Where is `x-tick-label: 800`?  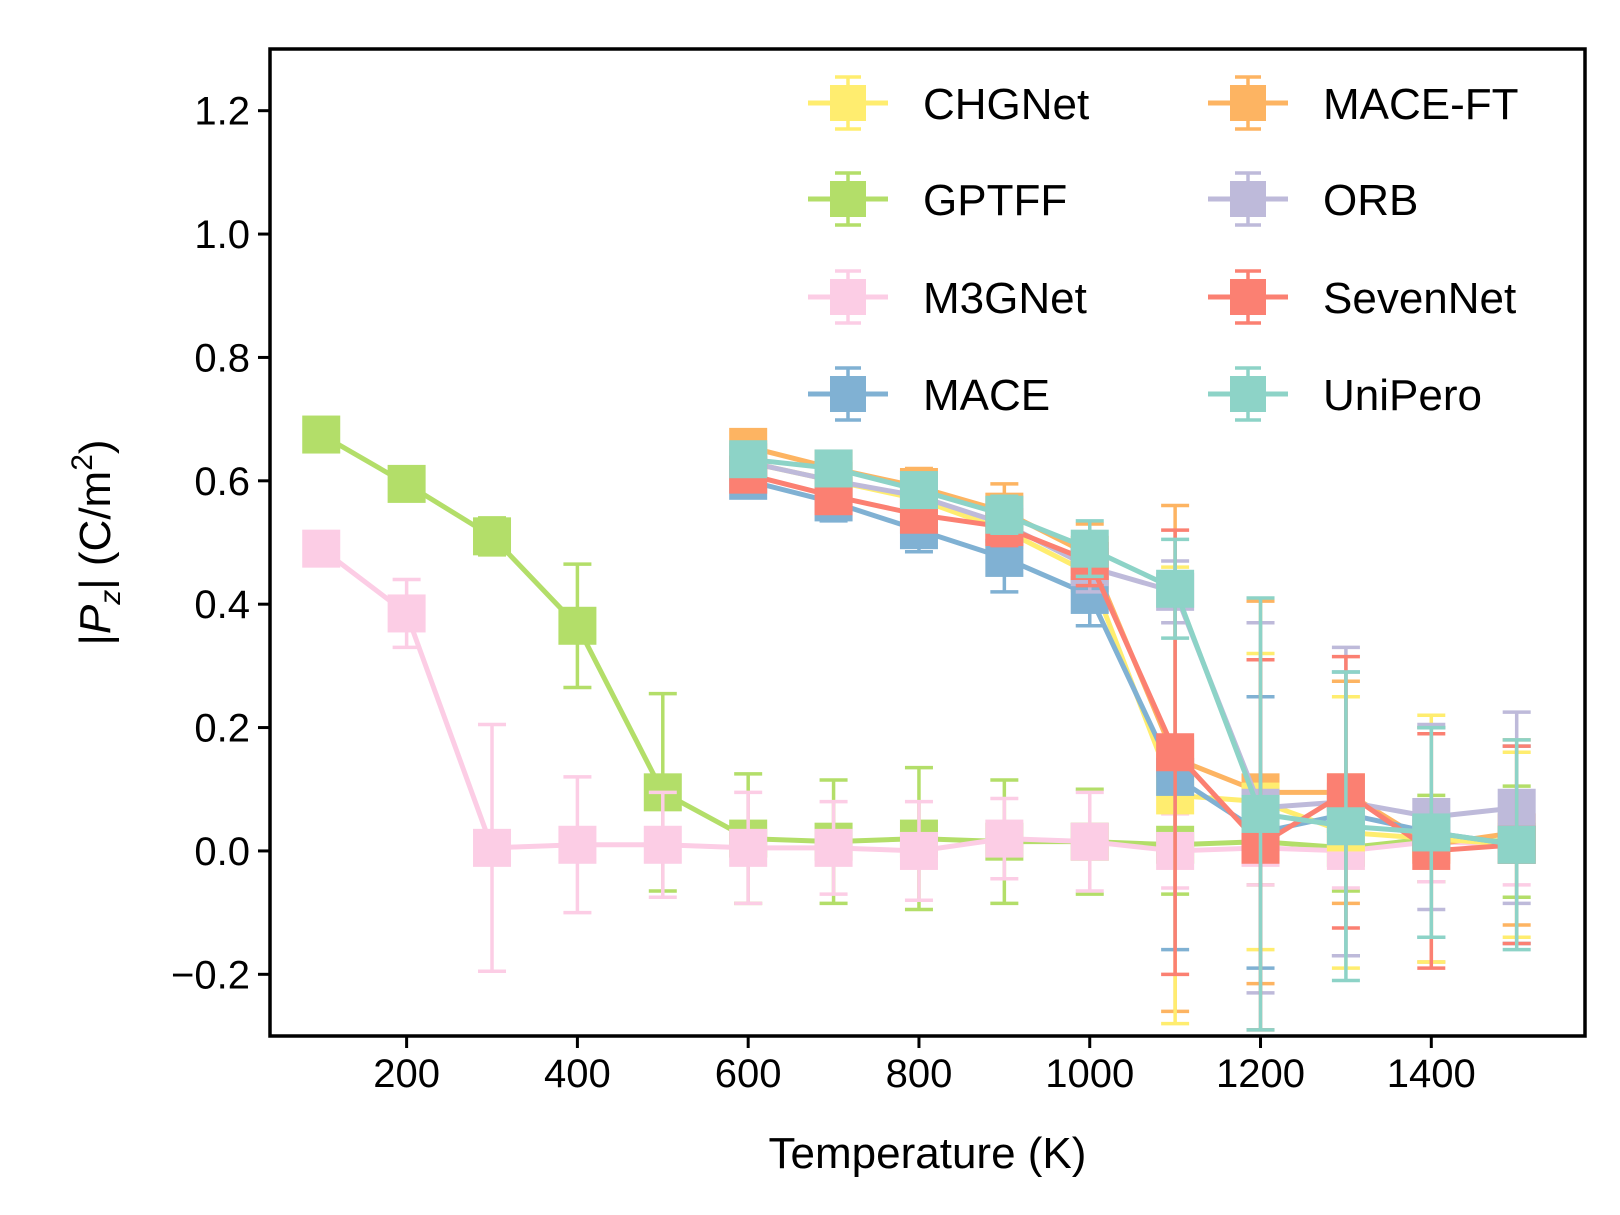
x-tick-label: 800 is located at coordinates (919, 1074).